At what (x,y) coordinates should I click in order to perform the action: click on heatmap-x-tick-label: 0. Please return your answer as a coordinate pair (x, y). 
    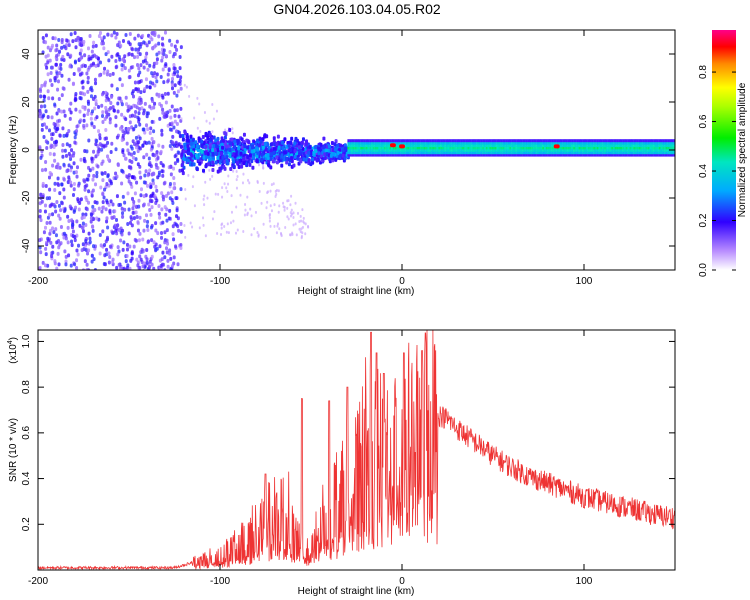
    Looking at the image, I should click on (402, 281).